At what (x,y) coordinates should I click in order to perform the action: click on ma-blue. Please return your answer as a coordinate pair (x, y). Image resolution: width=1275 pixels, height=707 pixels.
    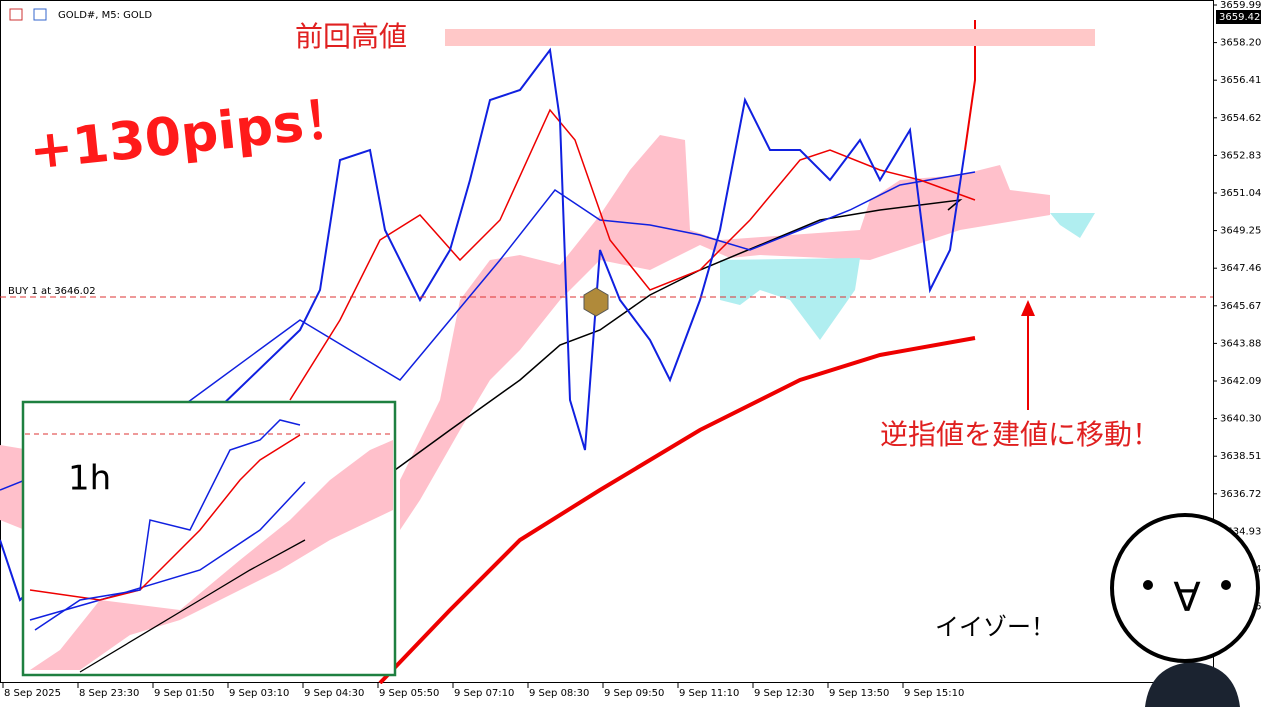
    Looking at the image, I should click on (167, 551).